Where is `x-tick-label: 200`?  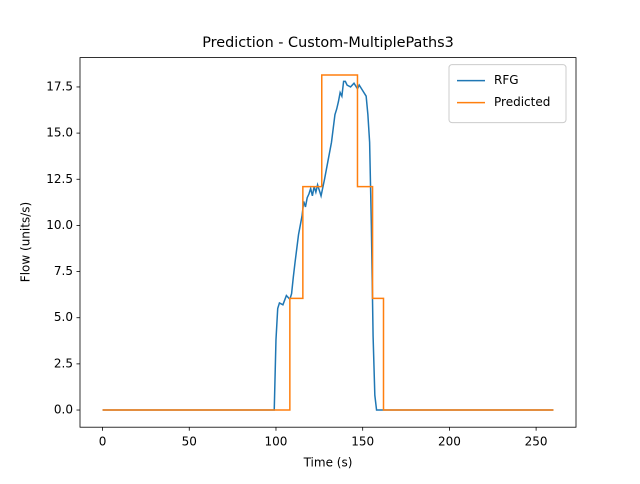 x-tick-label: 200 is located at coordinates (449, 442).